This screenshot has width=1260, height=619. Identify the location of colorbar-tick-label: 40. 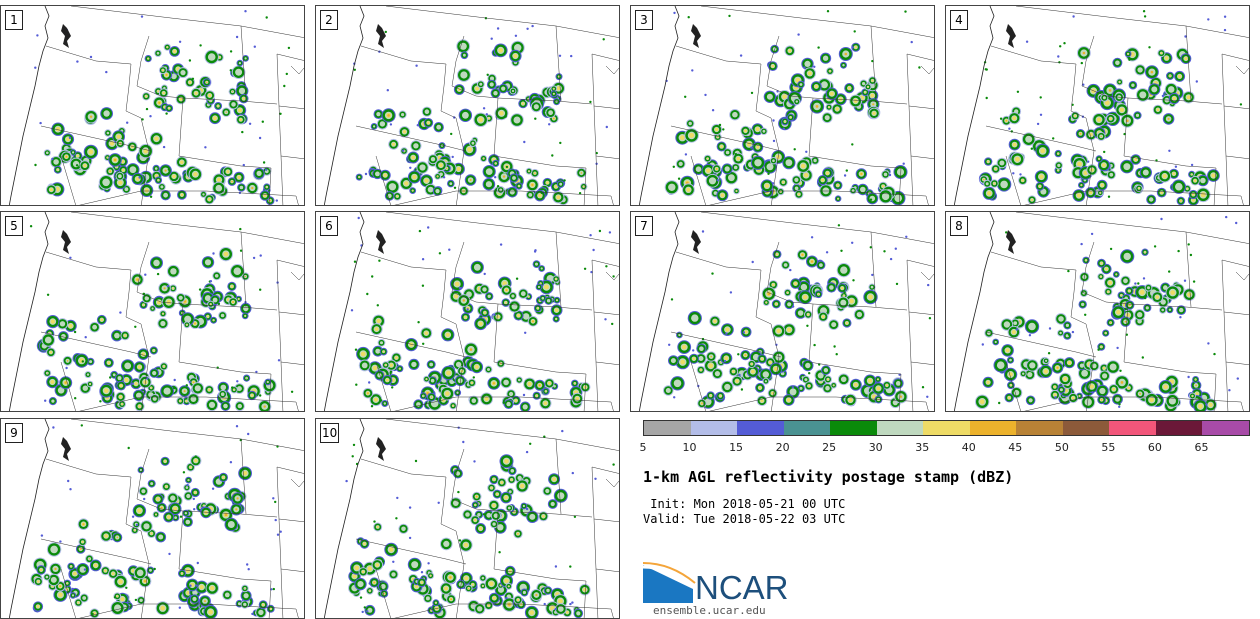
(968, 447).